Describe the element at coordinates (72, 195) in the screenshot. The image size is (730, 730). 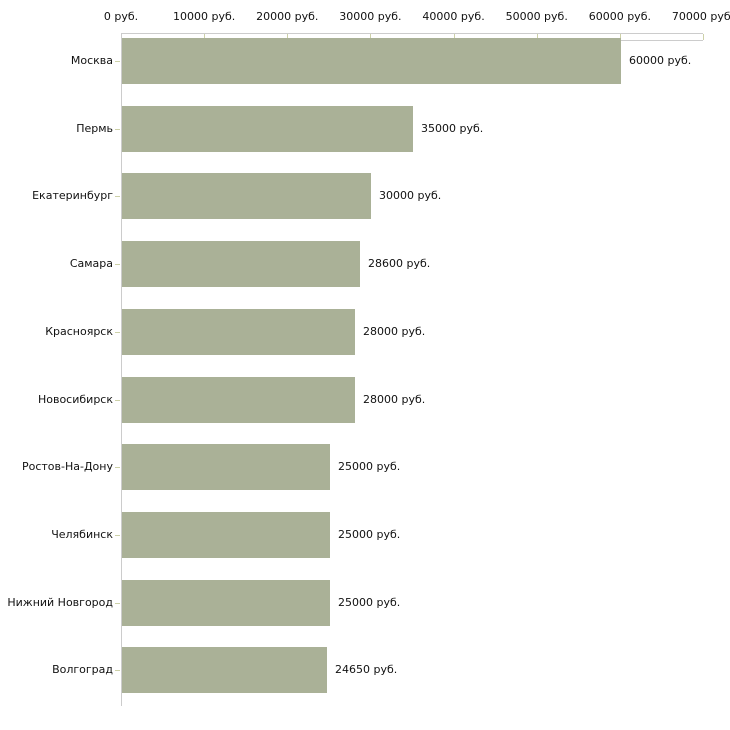
I see `category-label: Екатеринбург` at that location.